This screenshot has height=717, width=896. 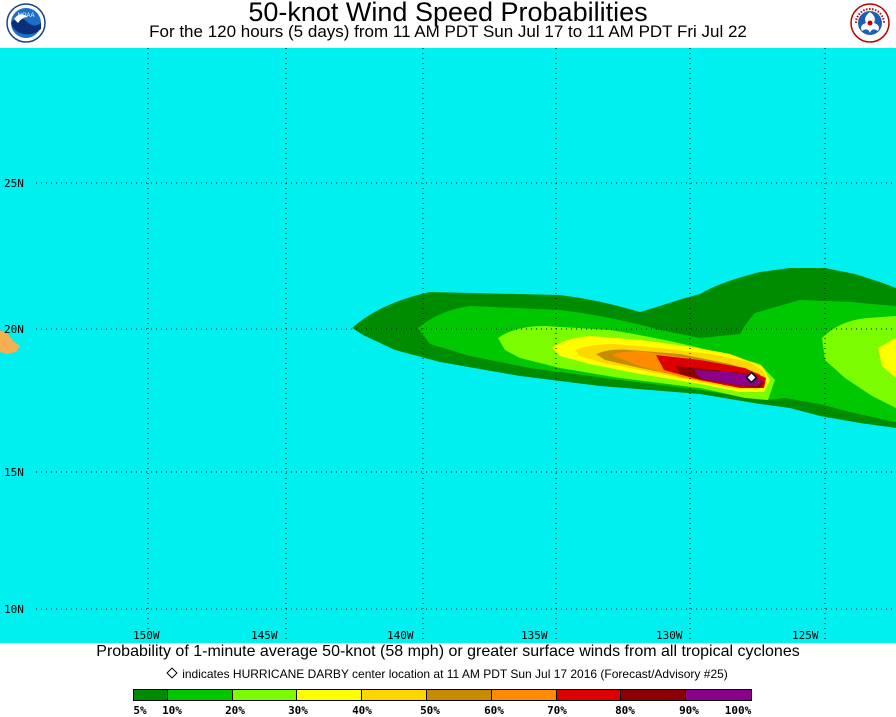 I want to click on lat-label-25n: 25N, so click(x=14, y=183).